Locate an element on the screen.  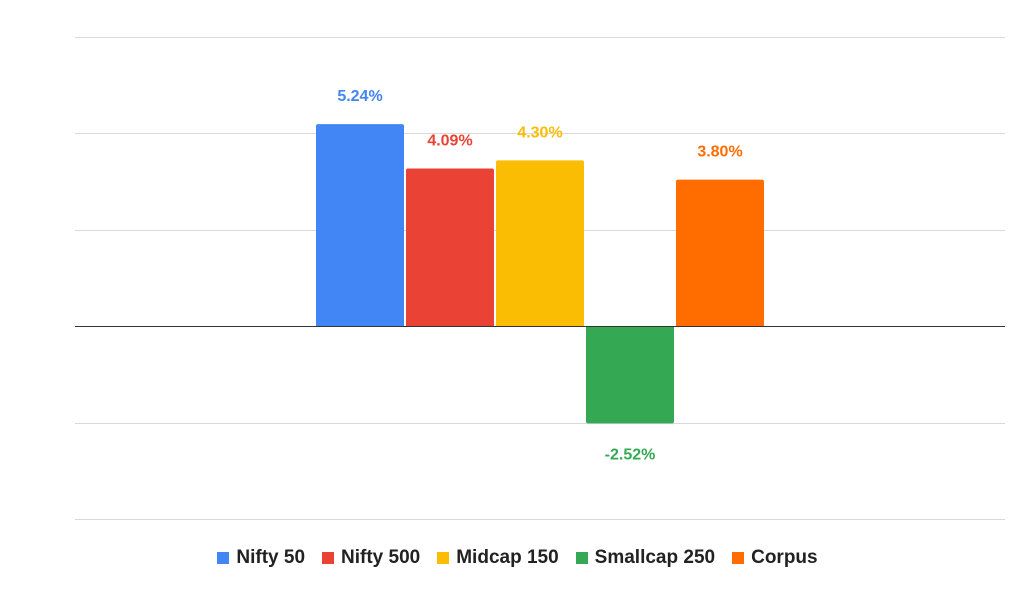
data-label-midcap-150: 4.30% is located at coordinates (539, 132).